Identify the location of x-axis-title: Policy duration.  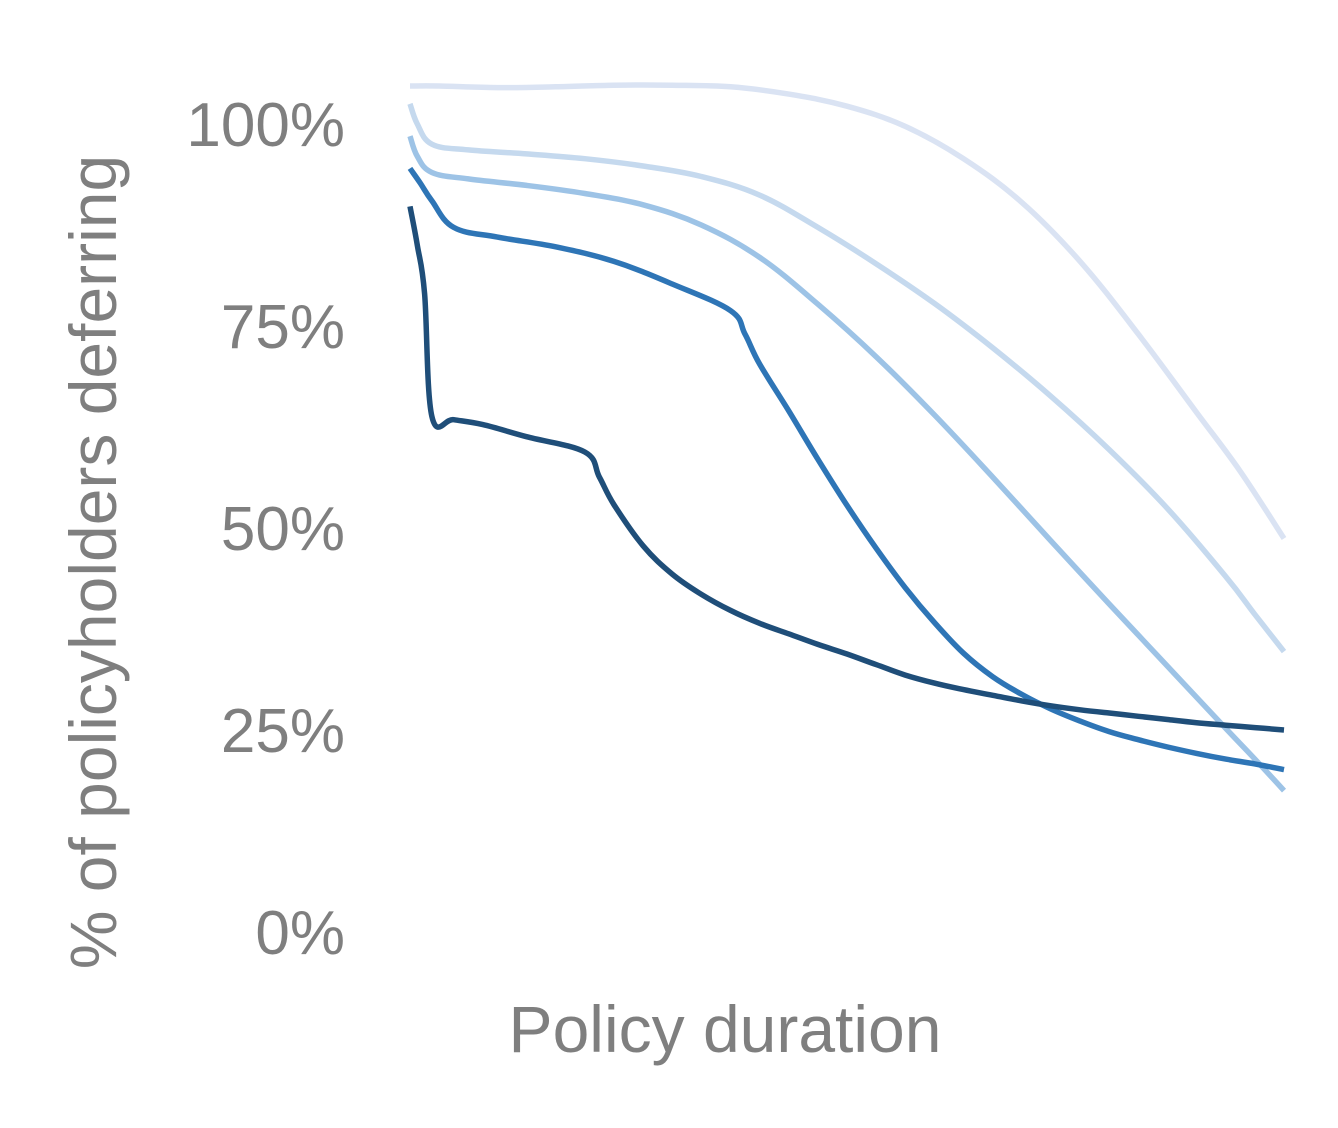
(725, 1029).